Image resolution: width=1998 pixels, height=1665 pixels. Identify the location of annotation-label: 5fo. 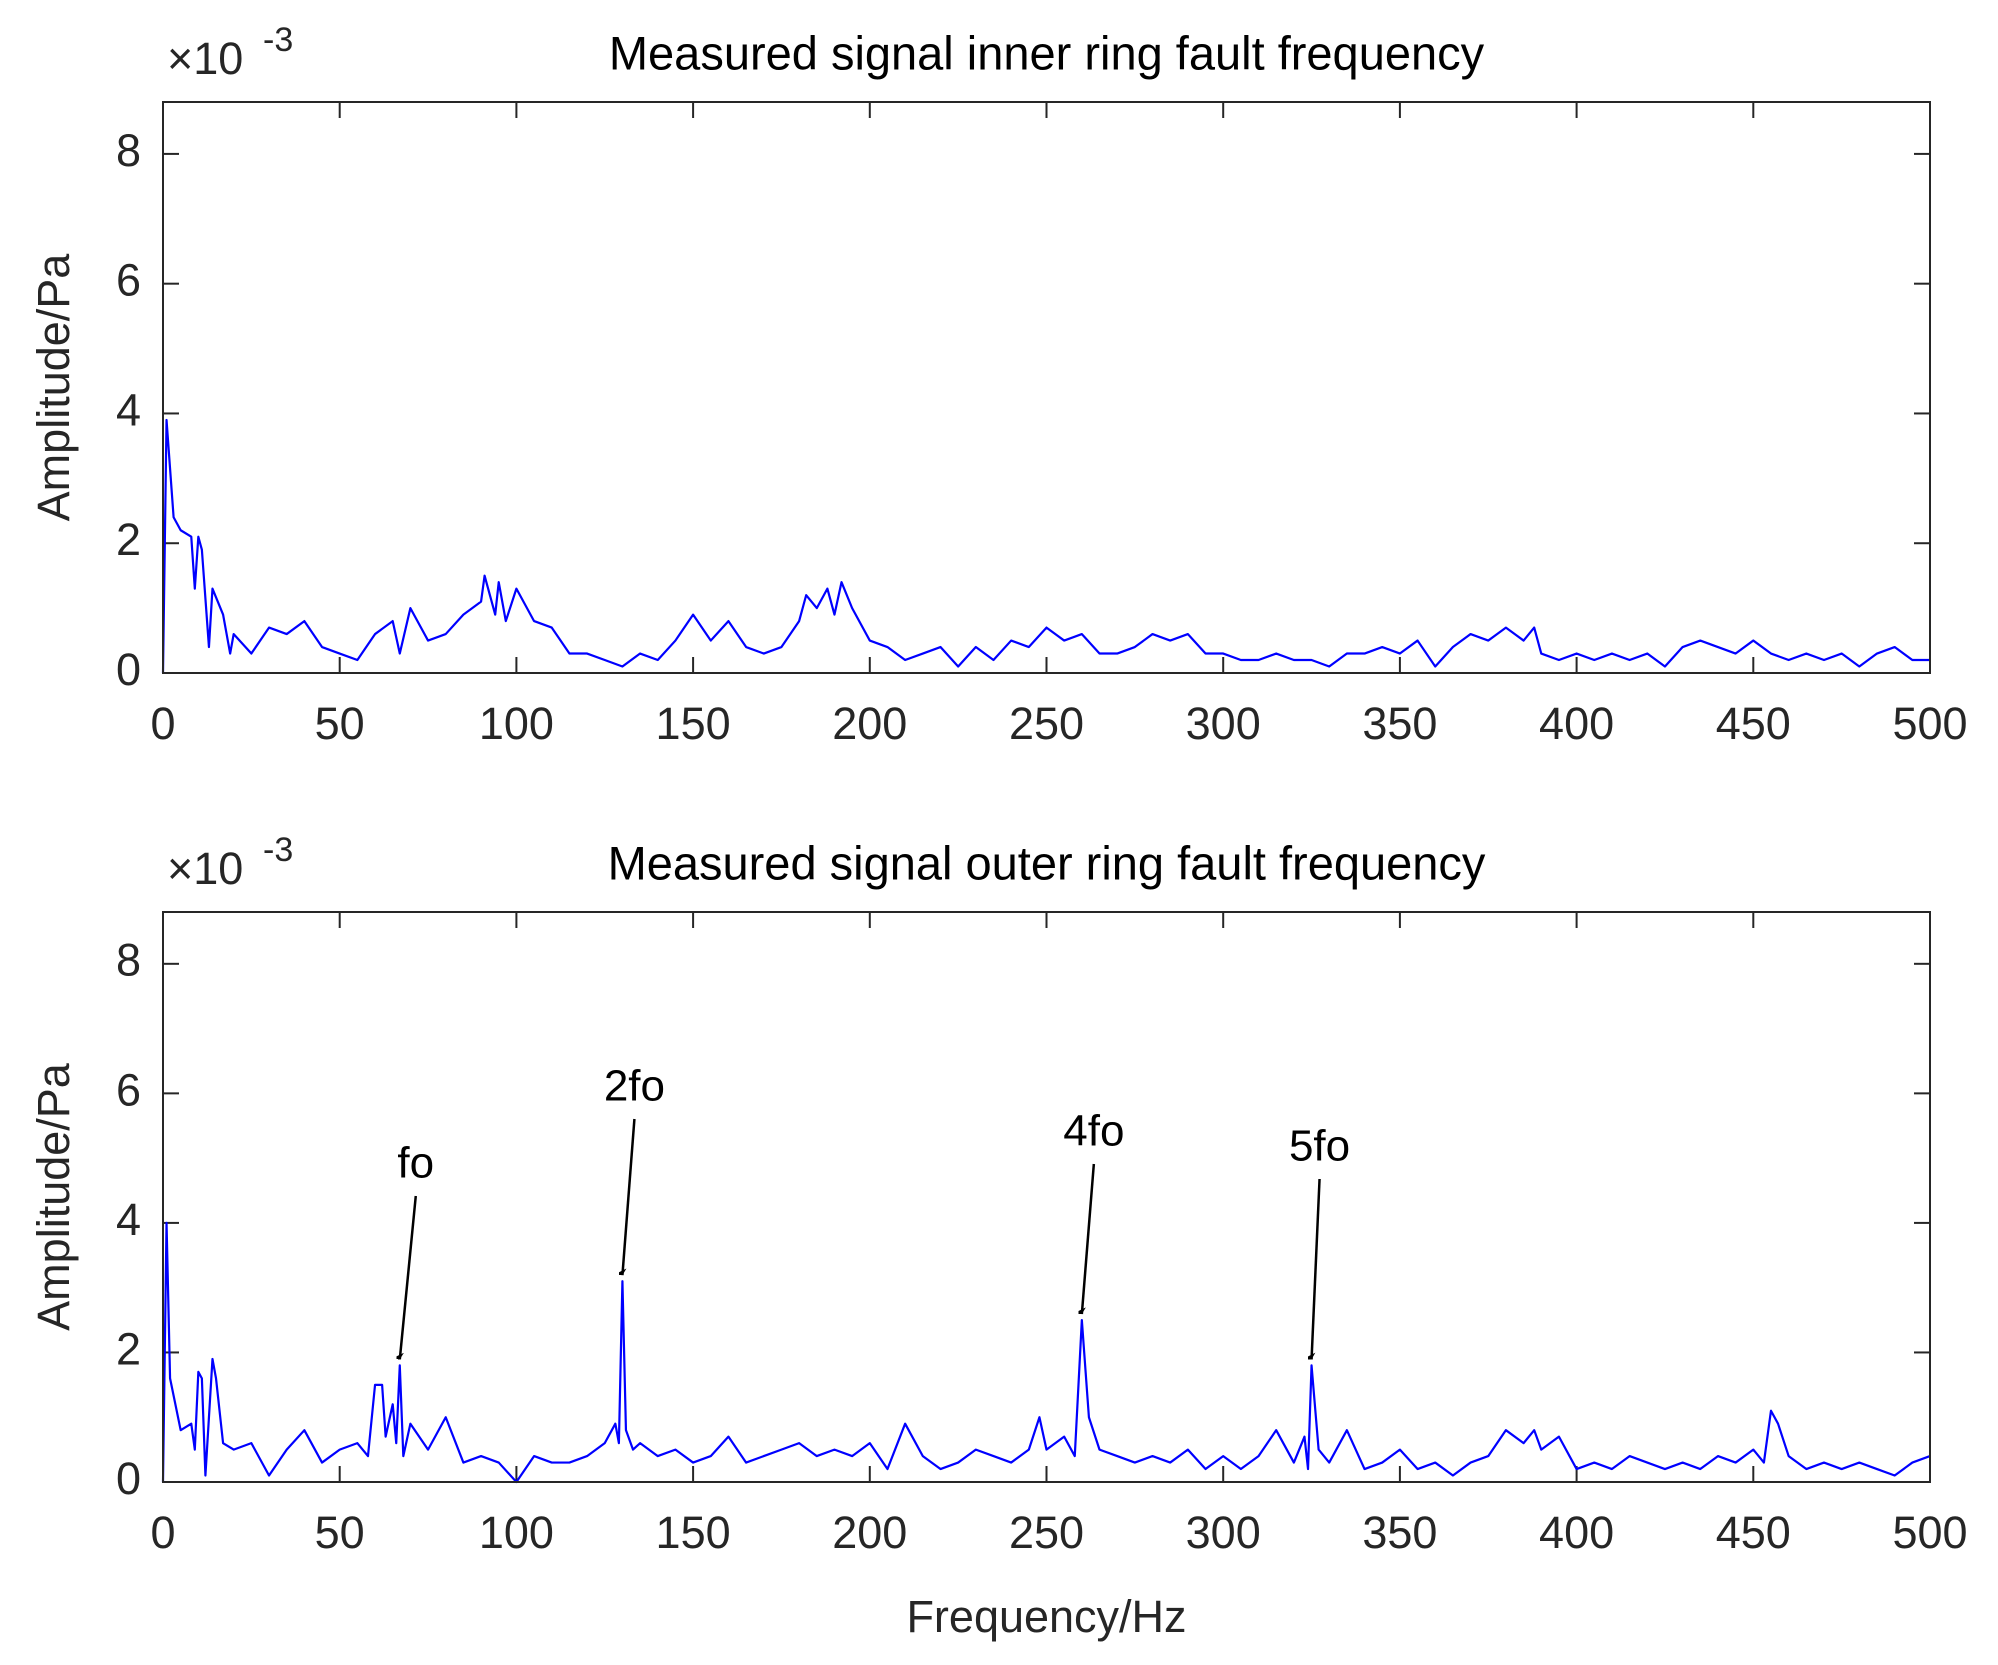
(1319, 1146).